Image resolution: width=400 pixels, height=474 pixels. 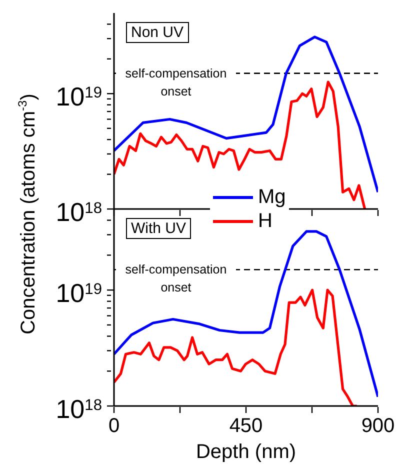 I want to click on legend-label: Mg, so click(x=272, y=197).